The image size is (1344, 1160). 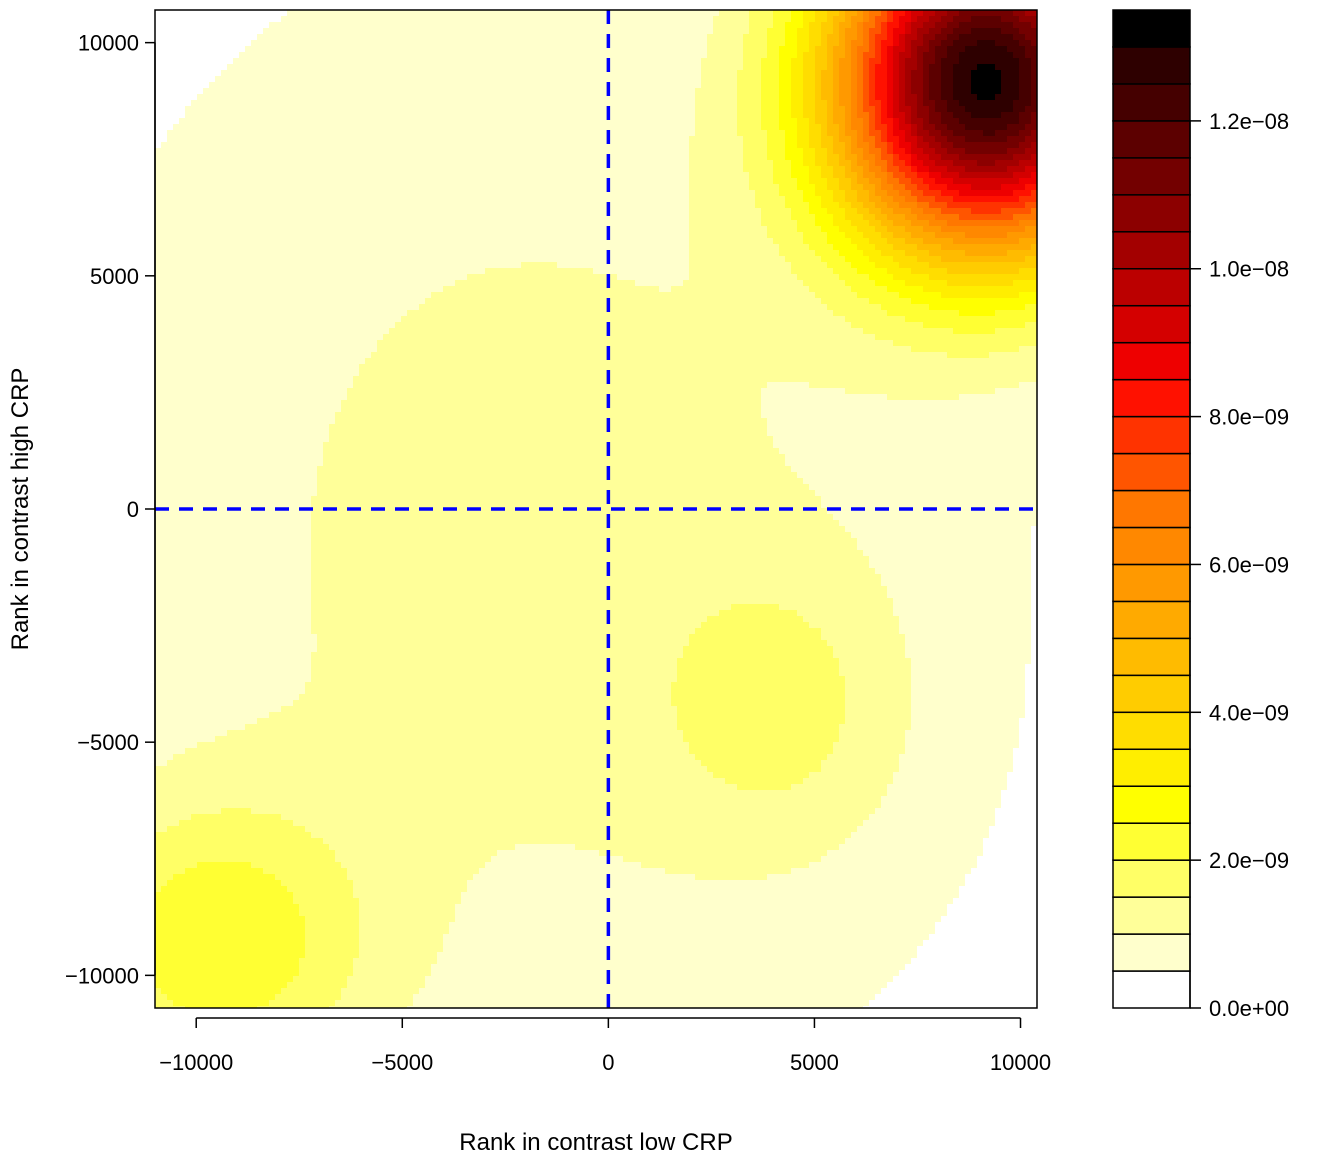 What do you see at coordinates (1020, 1062) in the screenshot?
I see `x-tick-label: 10000` at bounding box center [1020, 1062].